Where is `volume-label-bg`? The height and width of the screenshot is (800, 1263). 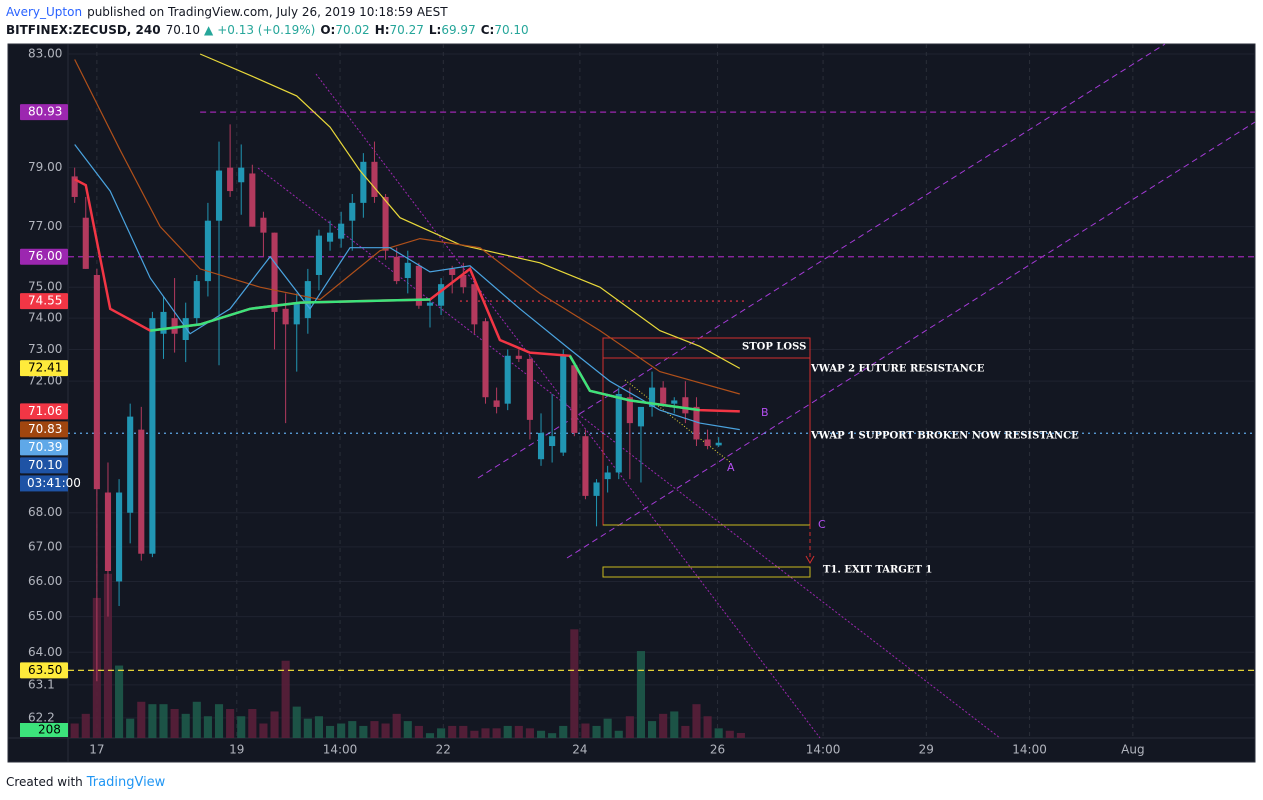 volume-label-bg is located at coordinates (44, 730).